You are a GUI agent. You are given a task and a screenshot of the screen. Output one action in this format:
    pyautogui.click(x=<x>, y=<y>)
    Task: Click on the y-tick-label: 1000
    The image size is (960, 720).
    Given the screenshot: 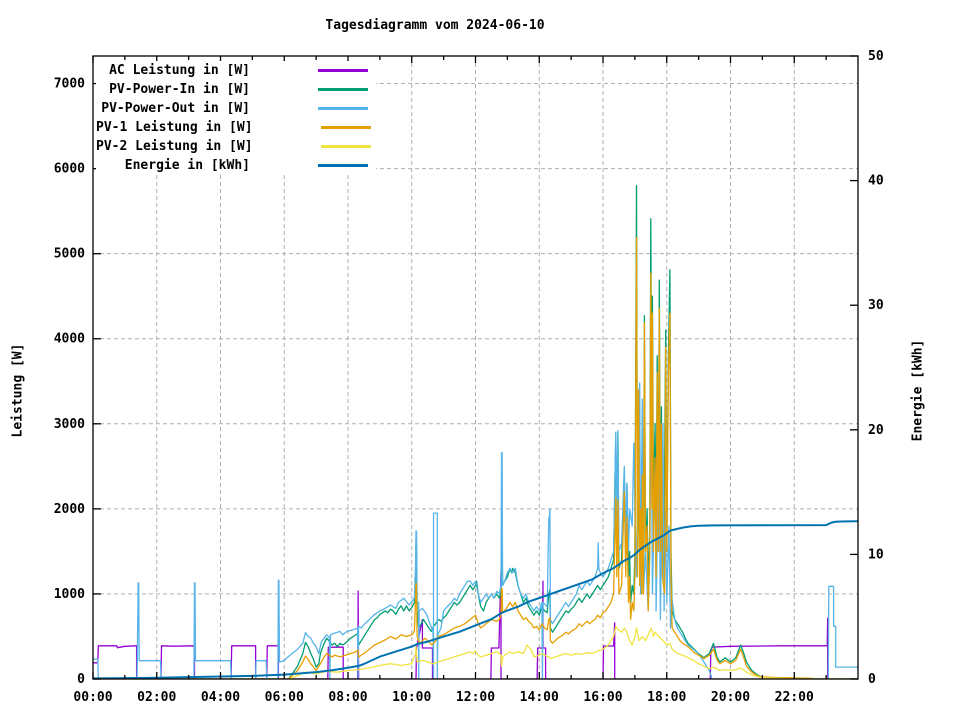 What is the action you would take?
    pyautogui.click(x=69, y=594)
    